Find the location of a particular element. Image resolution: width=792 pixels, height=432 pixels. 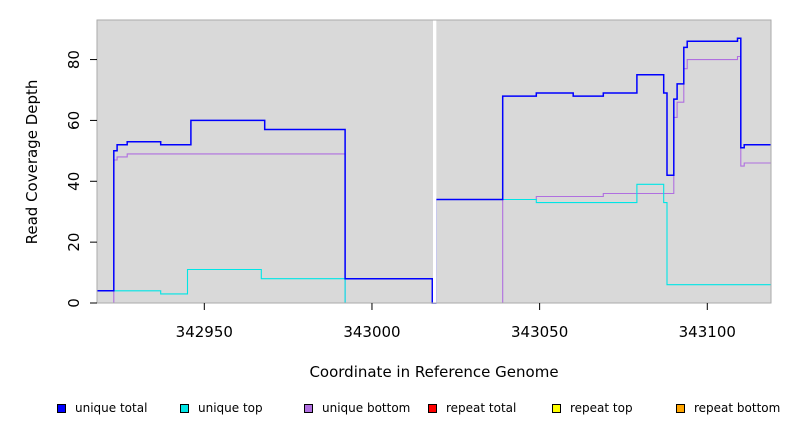

x-tick-label: 343000 is located at coordinates (371, 332).